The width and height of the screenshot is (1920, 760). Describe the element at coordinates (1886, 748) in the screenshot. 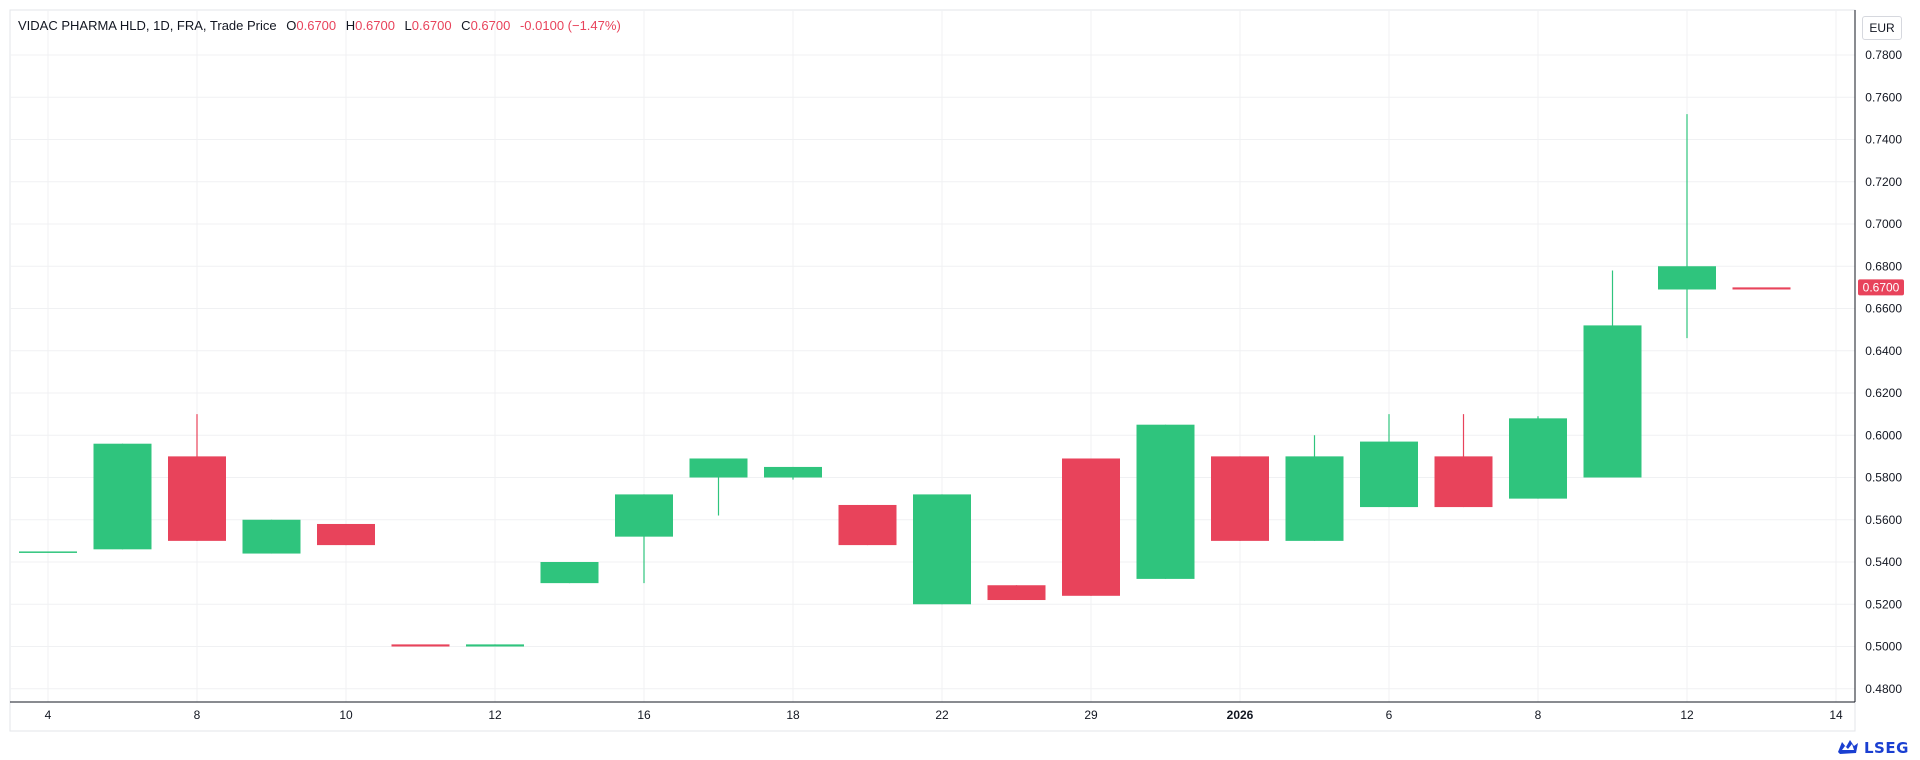

I see `brand-name: LSEG` at that location.